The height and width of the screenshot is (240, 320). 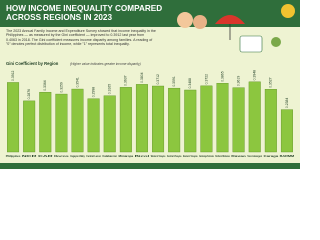 What do you see at coordinates (61, 87) in the screenshot?
I see `value-label: 0.3259` at bounding box center [61, 87].